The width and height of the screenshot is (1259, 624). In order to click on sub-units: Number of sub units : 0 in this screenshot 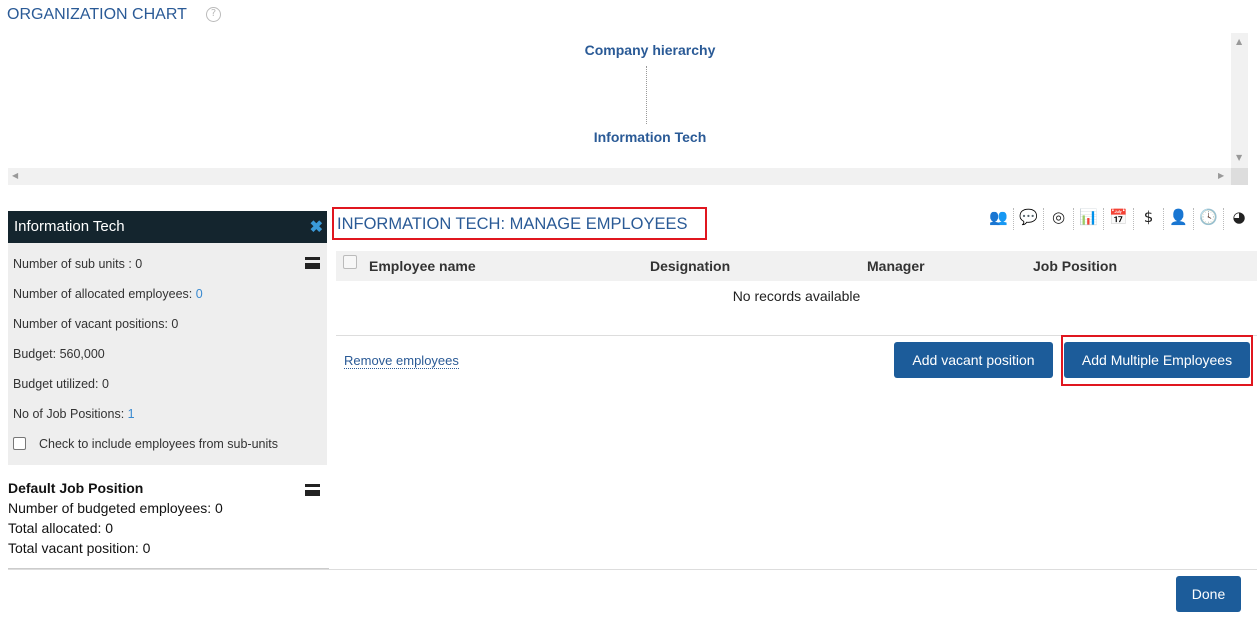, I will do `click(78, 264)`.